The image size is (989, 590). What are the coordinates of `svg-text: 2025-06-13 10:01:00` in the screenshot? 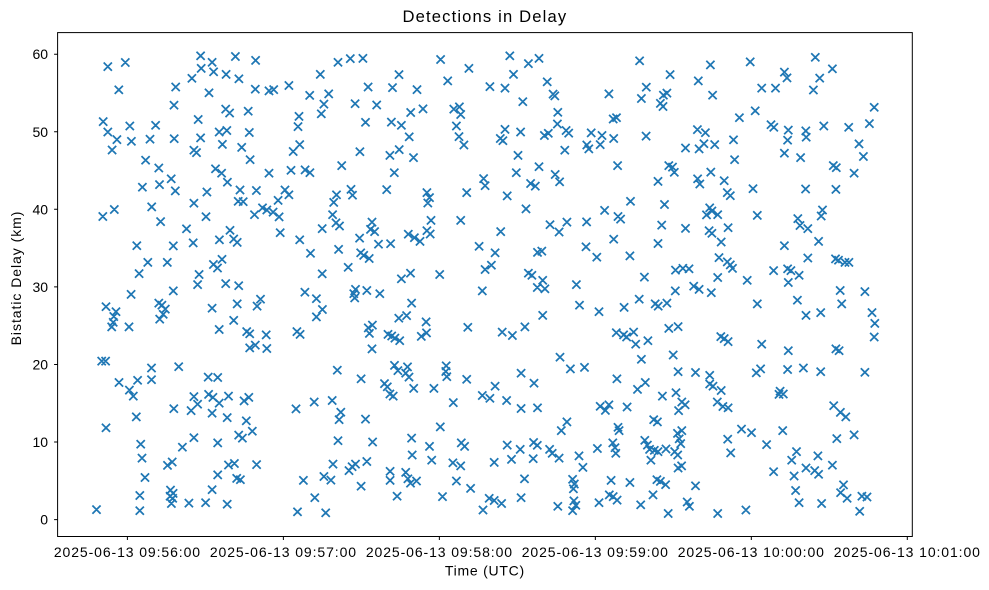 It's located at (907, 552).